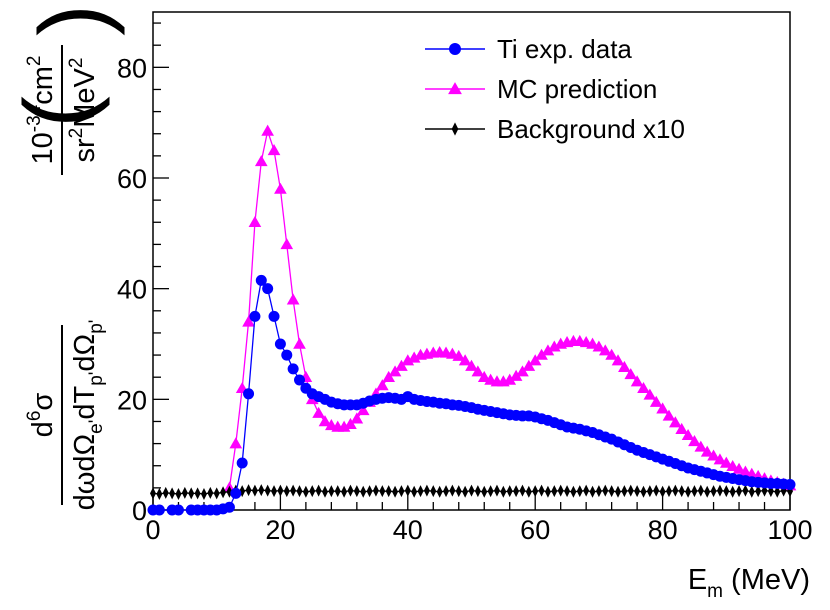 The width and height of the screenshot is (830, 610). Describe the element at coordinates (73, 20) in the screenshot. I see `y-units-close-paren: )` at that location.